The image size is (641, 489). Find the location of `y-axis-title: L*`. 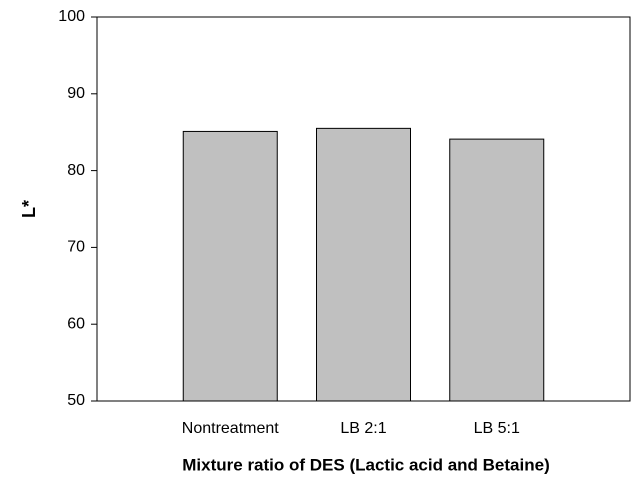

y-axis-title: L* is located at coordinates (29, 209).